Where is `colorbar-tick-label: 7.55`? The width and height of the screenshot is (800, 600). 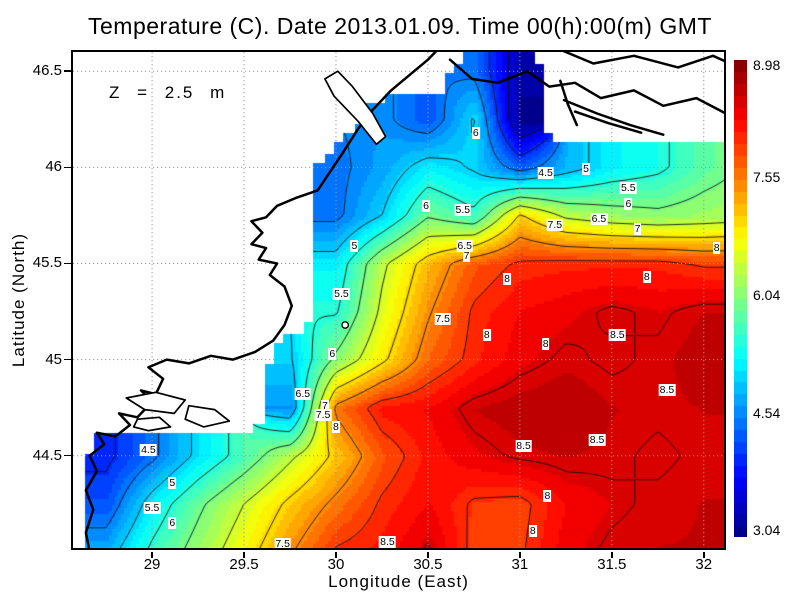 colorbar-tick-label: 7.55 is located at coordinates (767, 177).